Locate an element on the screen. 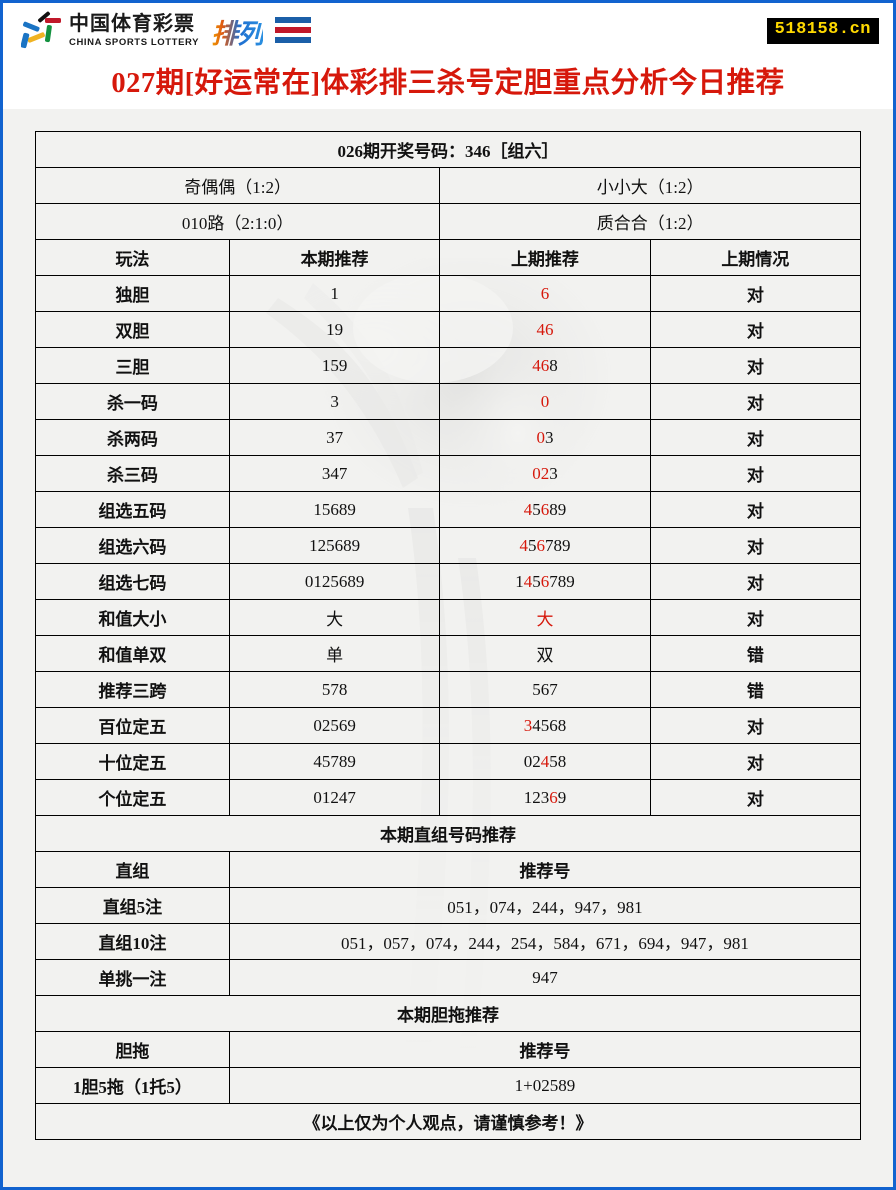 The image size is (896, 1190). section-header-label: 直组 is located at coordinates (132, 869).